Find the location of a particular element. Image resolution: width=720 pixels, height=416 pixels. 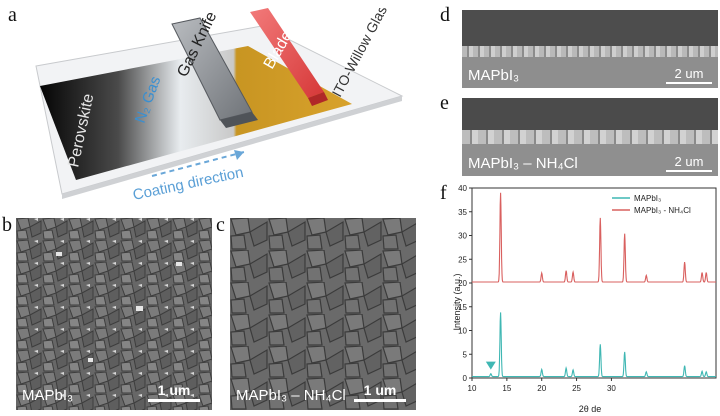

x-tick-label: 25 is located at coordinates (576, 388).